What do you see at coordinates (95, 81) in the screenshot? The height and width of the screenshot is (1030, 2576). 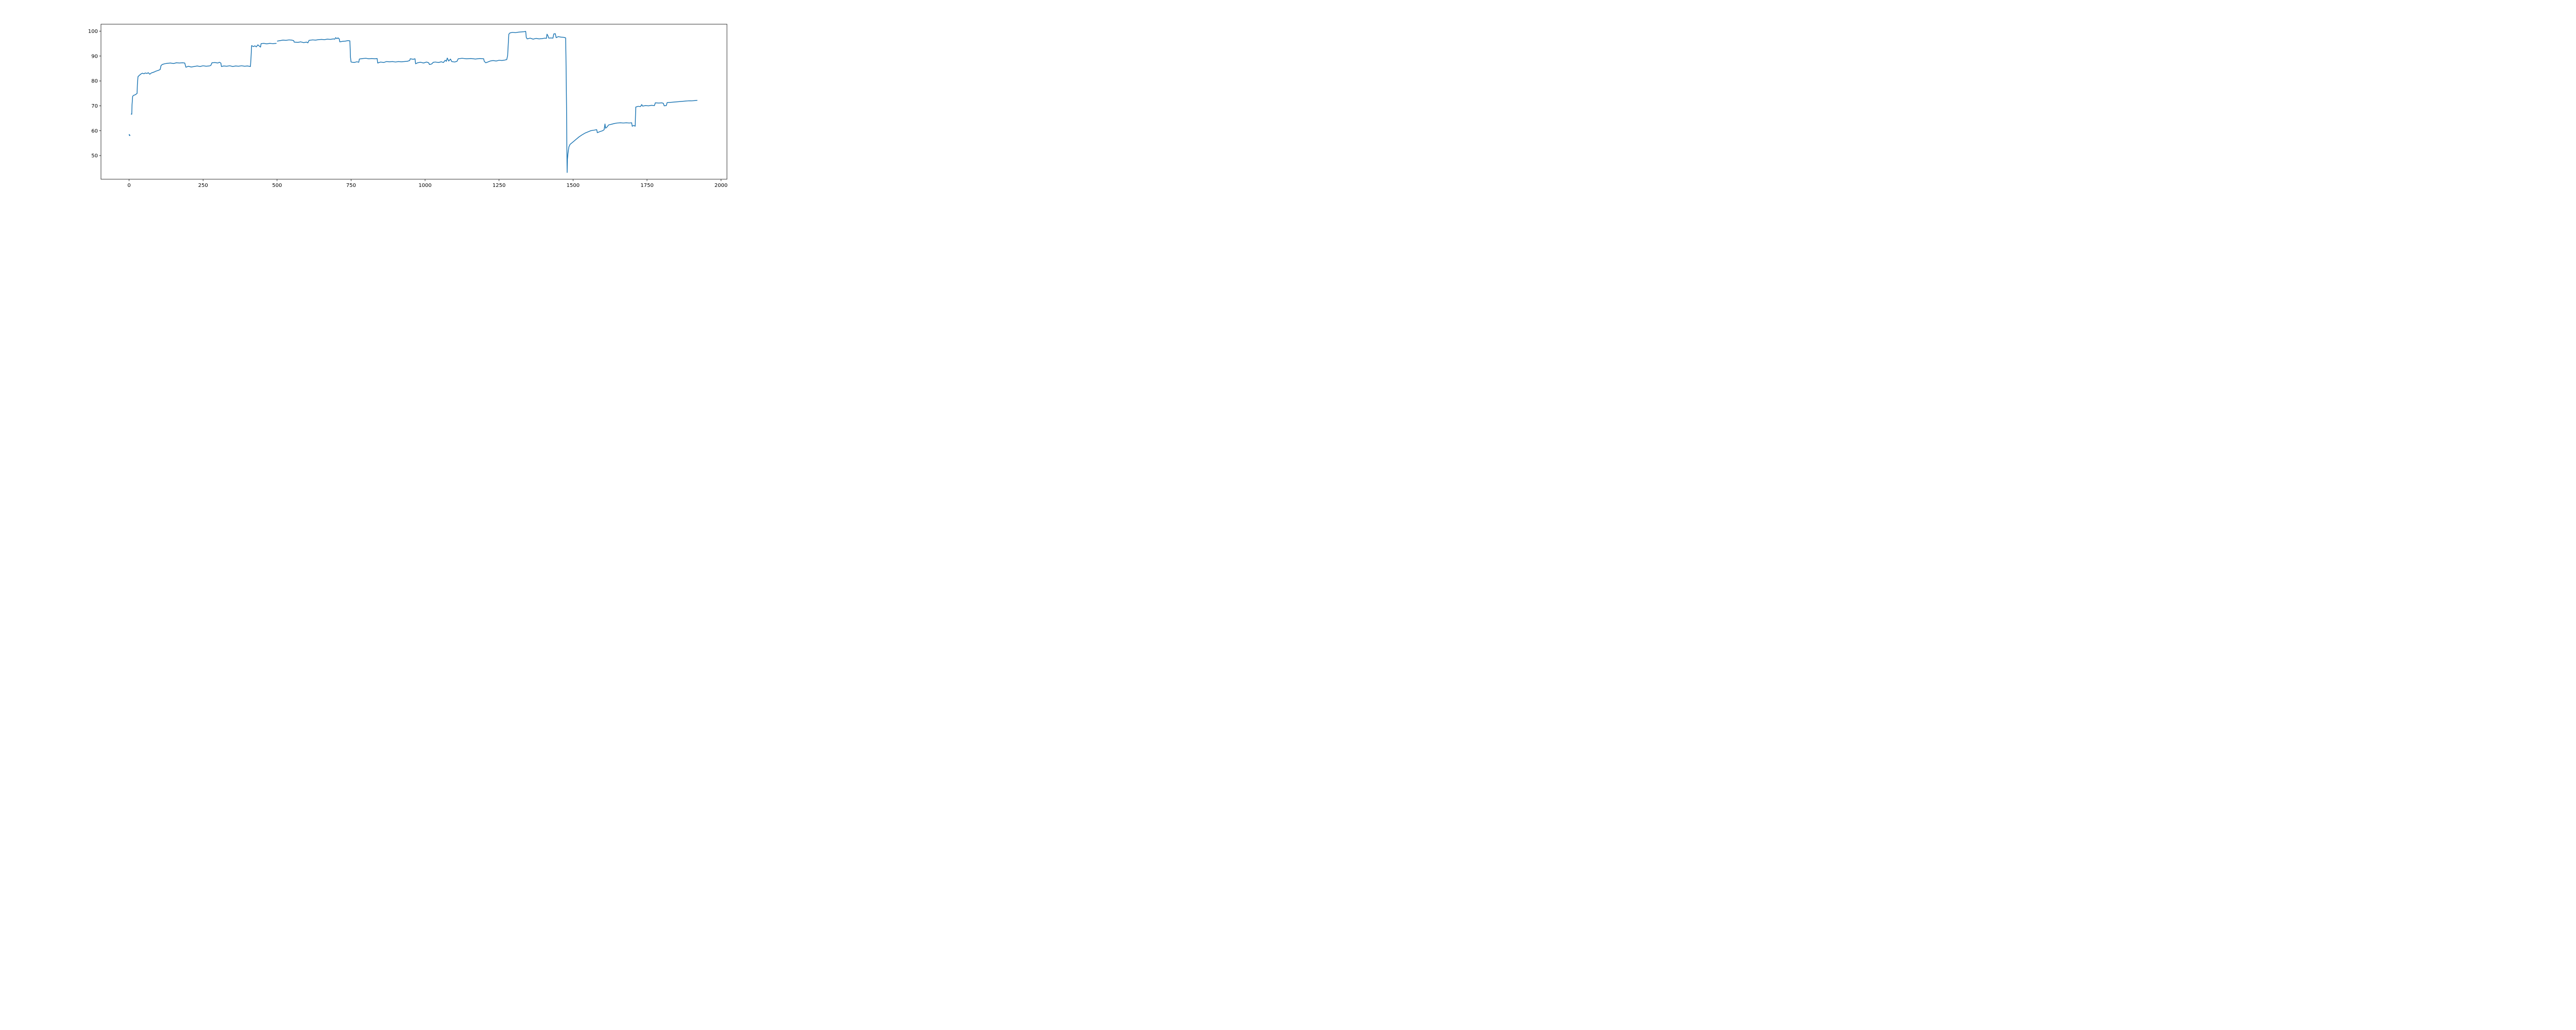 I see `y-tick-label: 80` at bounding box center [95, 81].